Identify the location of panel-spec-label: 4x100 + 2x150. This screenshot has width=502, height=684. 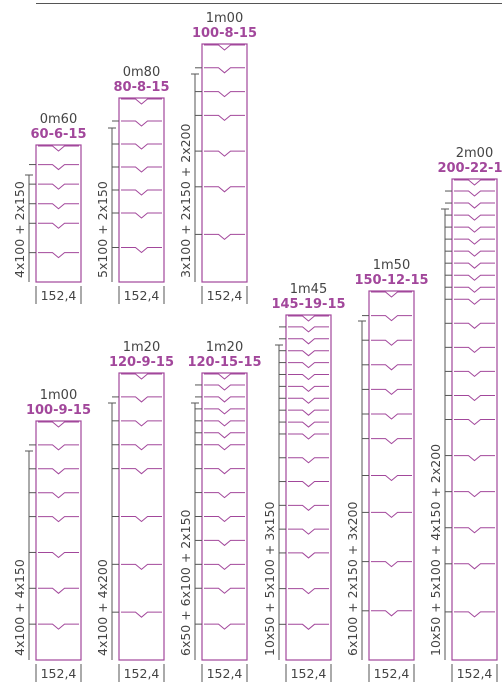
(19, 229).